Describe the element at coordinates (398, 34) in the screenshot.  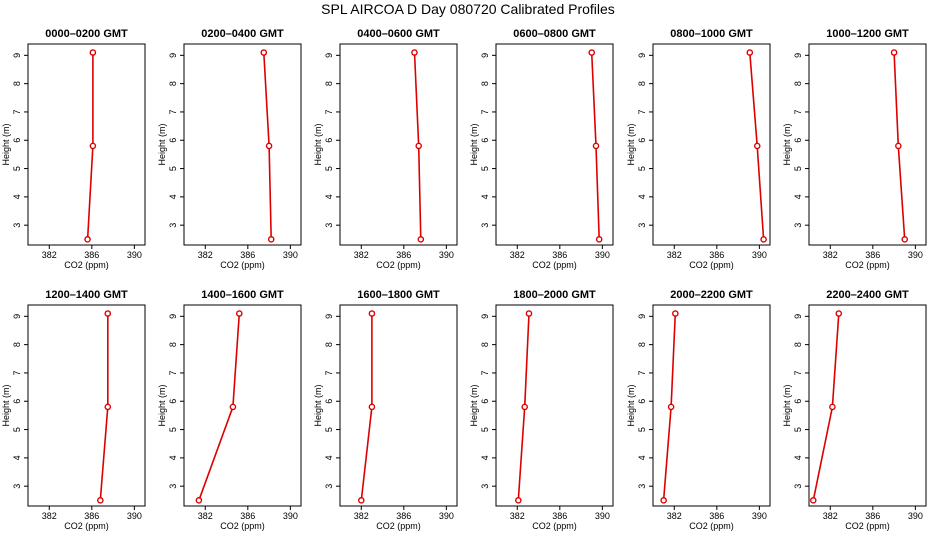
I see `panel-title: 0400–0600 GMT` at that location.